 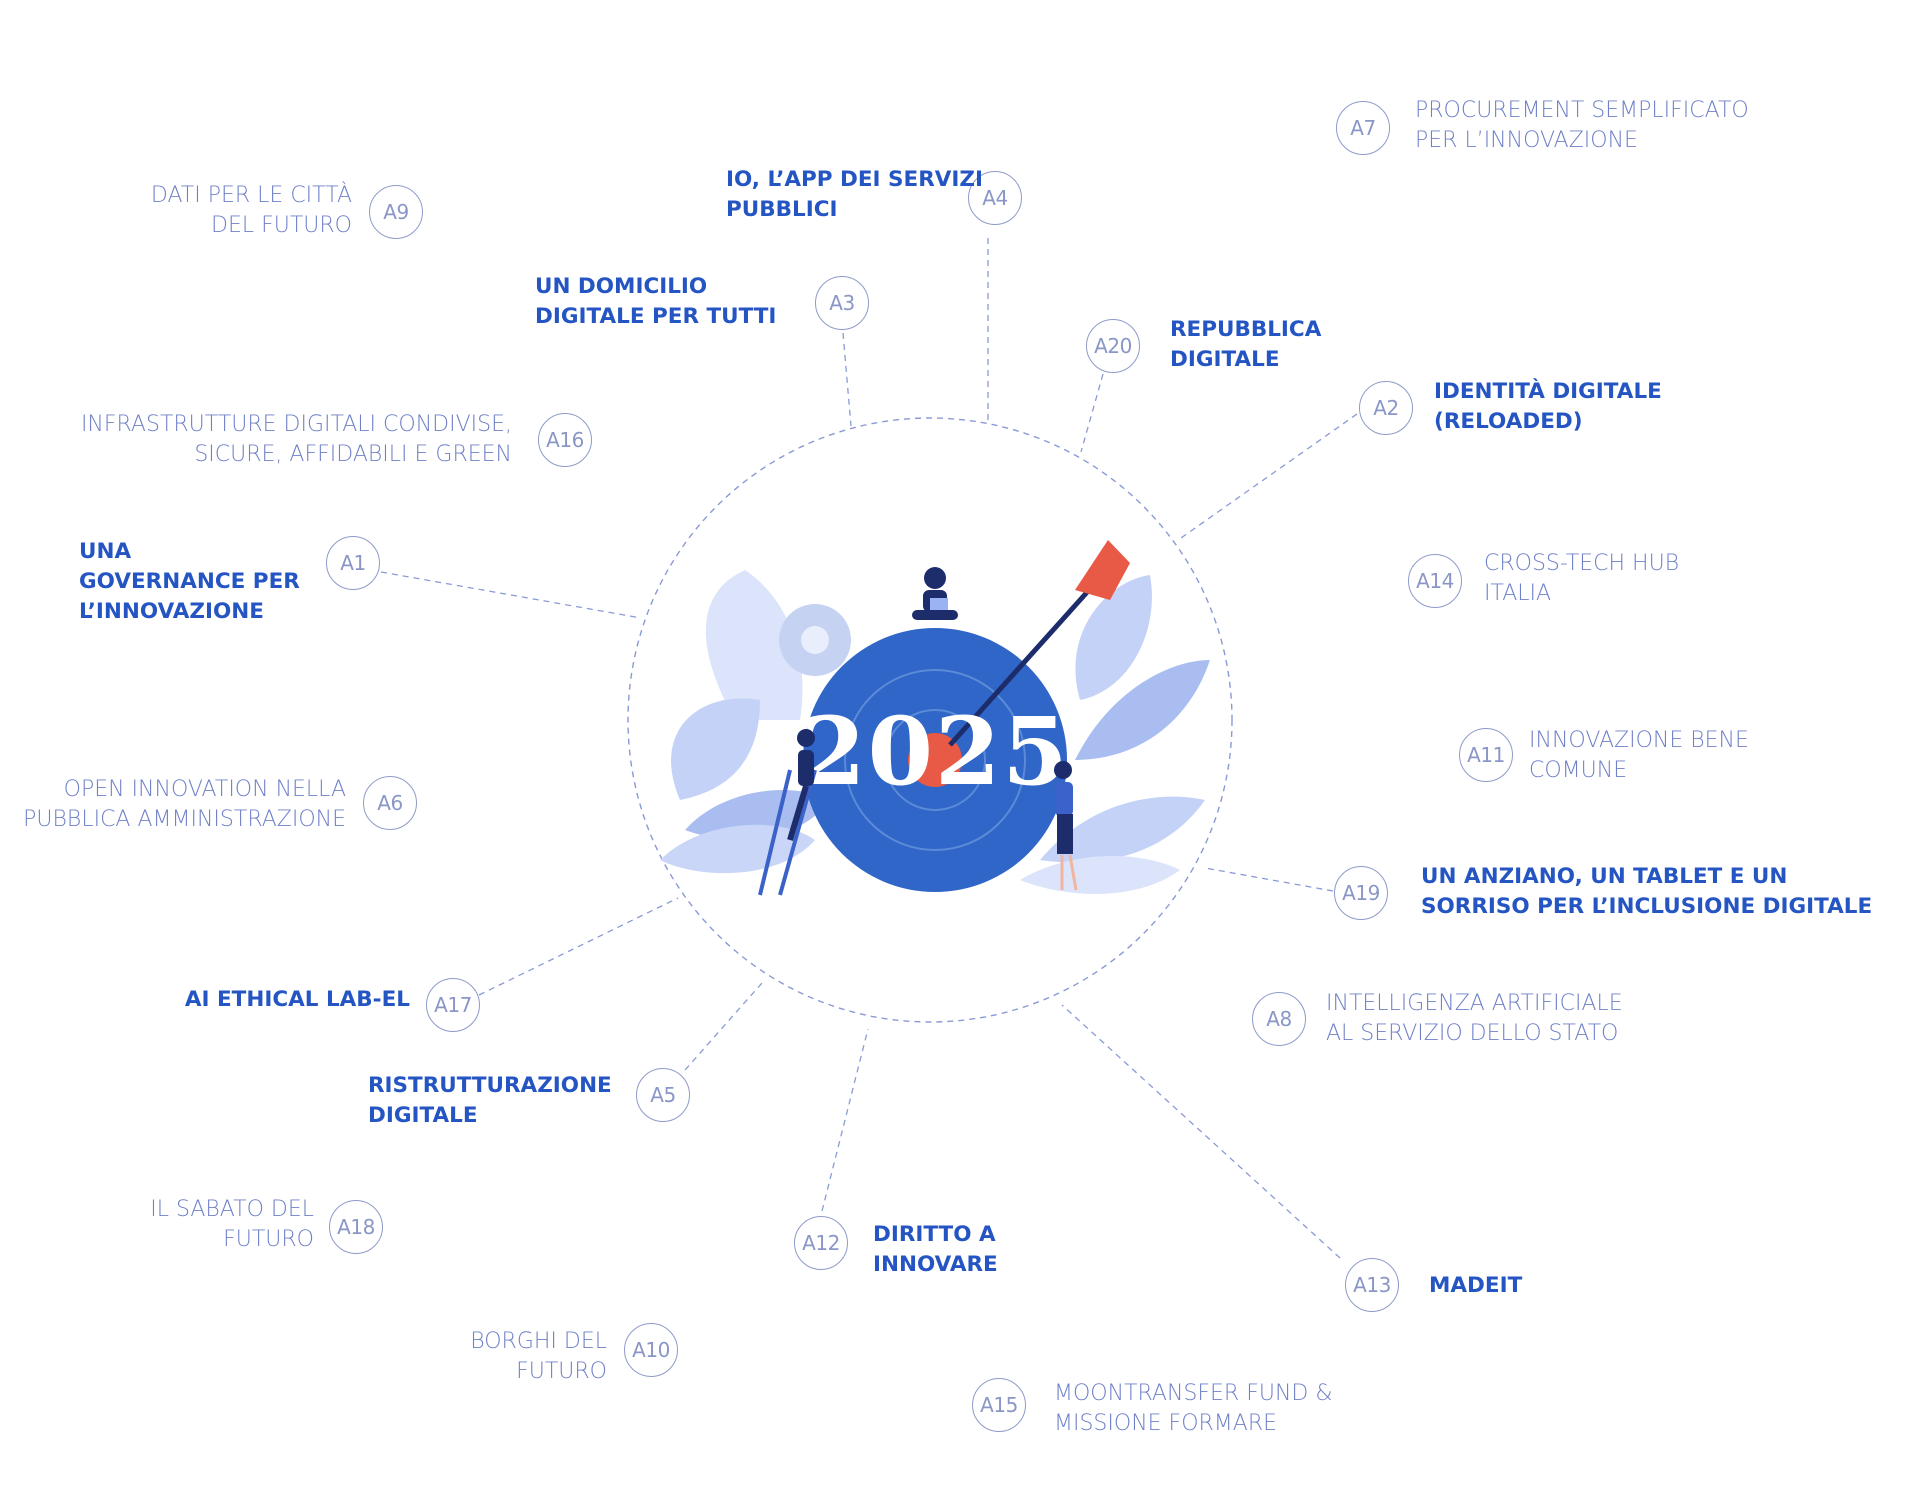 I want to click on label-a17: AI ETHICAL LAB-EL, so click(x=297, y=999).